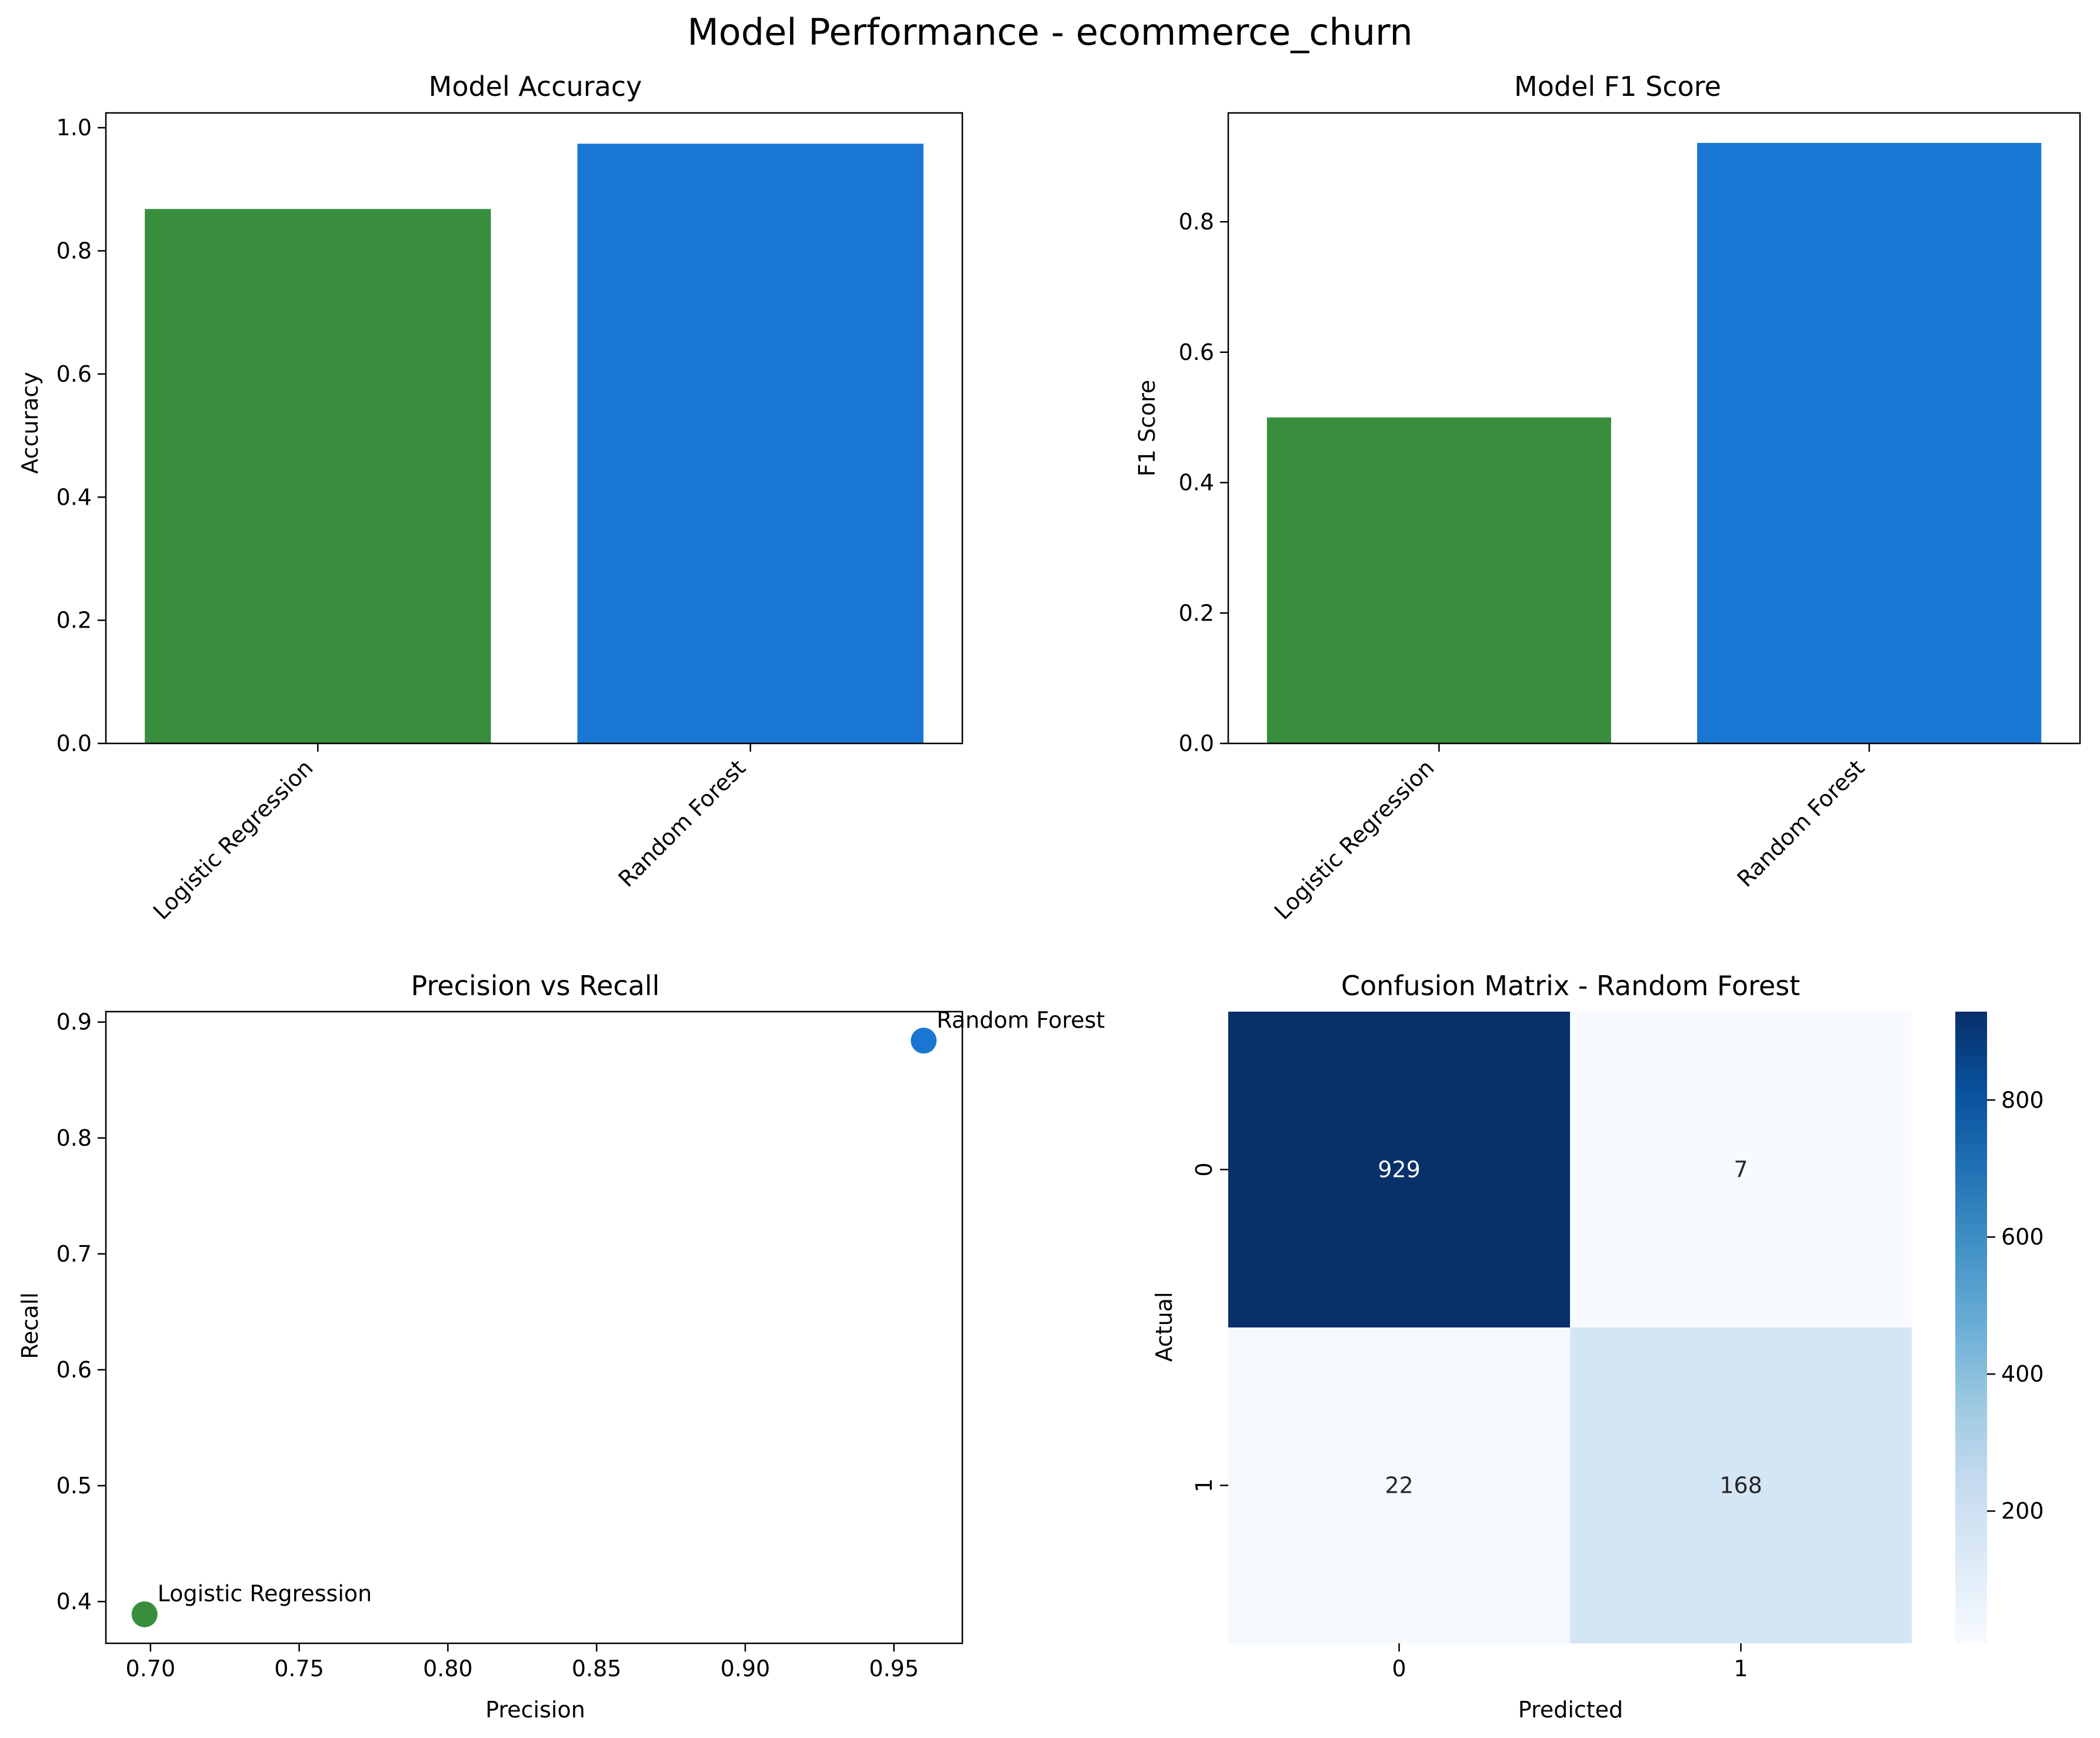 The height and width of the screenshot is (1738, 2100). What do you see at coordinates (74, 1022) in the screenshot?
I see `scatter-y-tick-label: 0.9` at bounding box center [74, 1022].